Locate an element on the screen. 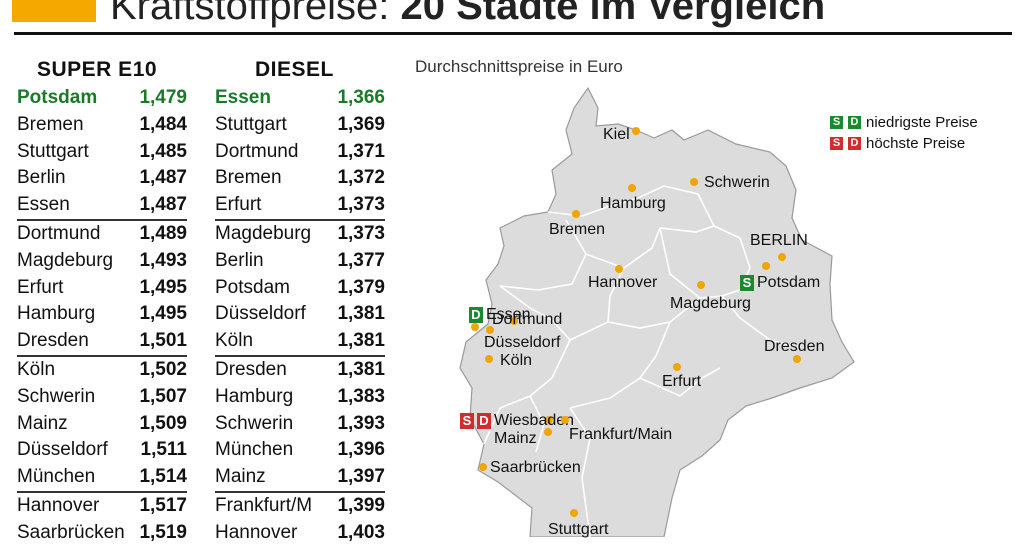  city-label-magdeburg: Magdeburg is located at coordinates (710, 304).